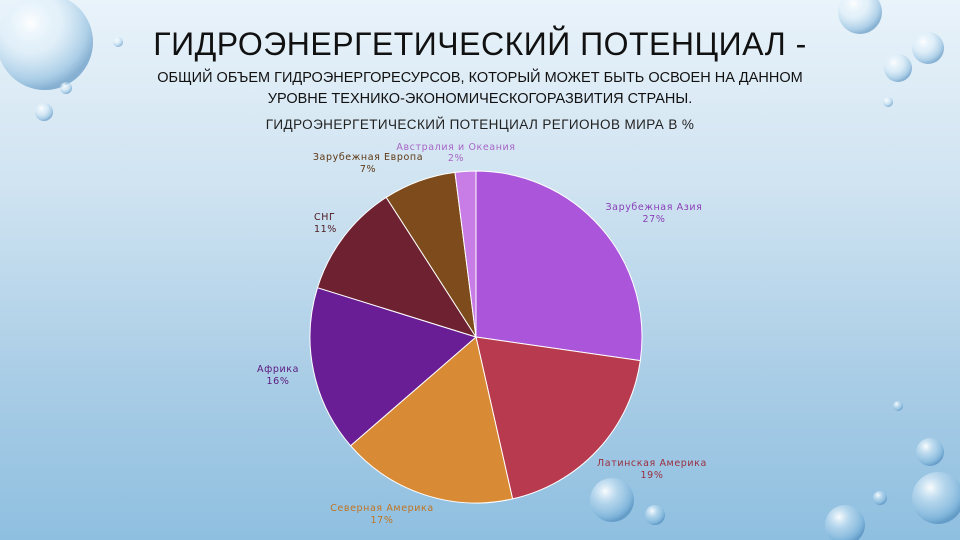 The width and height of the screenshot is (960, 540). What do you see at coordinates (325, 229) in the screenshot?
I see `slice-percent-label: 11%` at bounding box center [325, 229].